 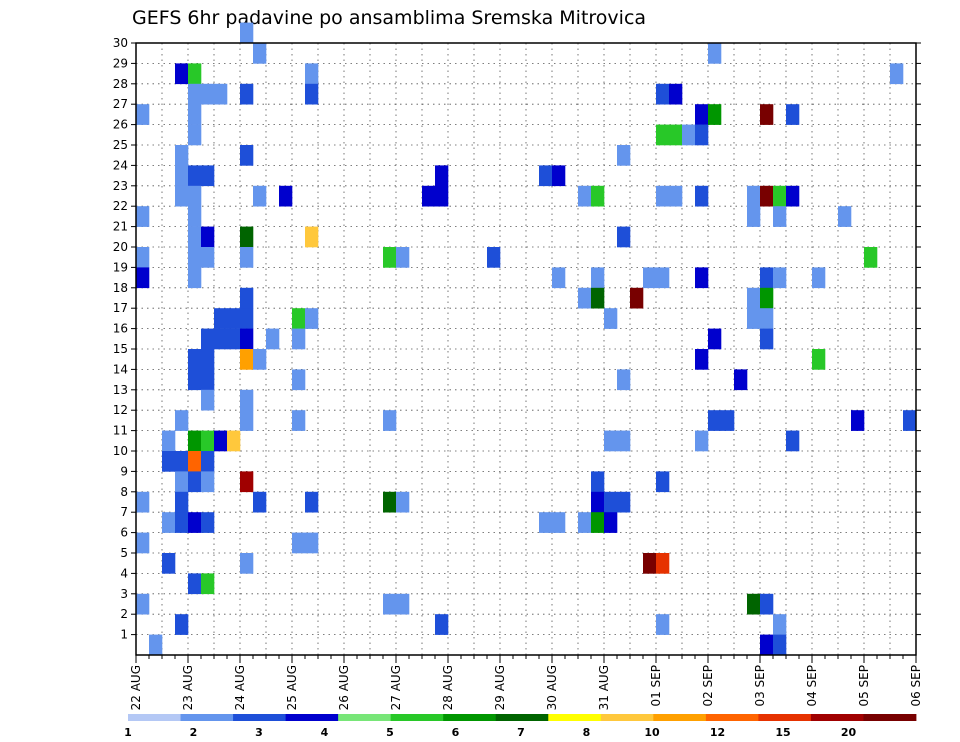 What do you see at coordinates (120, 349) in the screenshot?
I see `y-tick-label: 15` at bounding box center [120, 349].